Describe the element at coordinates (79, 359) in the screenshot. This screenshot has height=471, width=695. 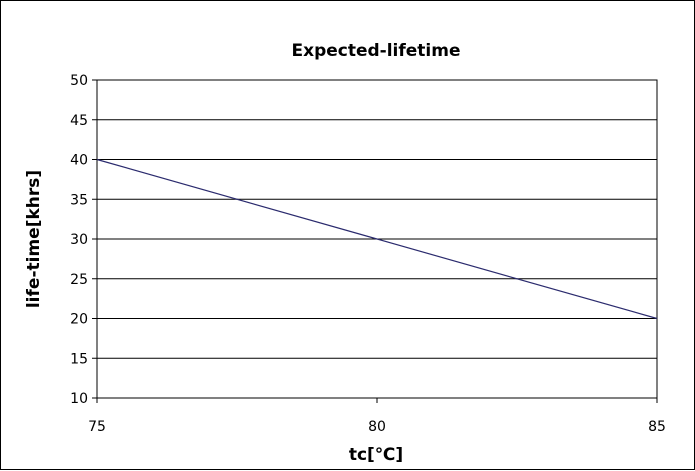
I see `y-tick-label: 15` at that location.